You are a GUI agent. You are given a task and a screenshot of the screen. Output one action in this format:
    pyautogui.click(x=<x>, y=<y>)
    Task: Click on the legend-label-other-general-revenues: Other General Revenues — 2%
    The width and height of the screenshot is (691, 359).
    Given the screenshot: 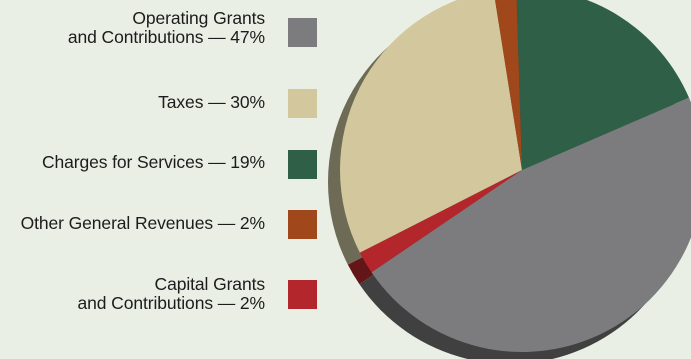 What is the action you would take?
    pyautogui.click(x=142, y=223)
    